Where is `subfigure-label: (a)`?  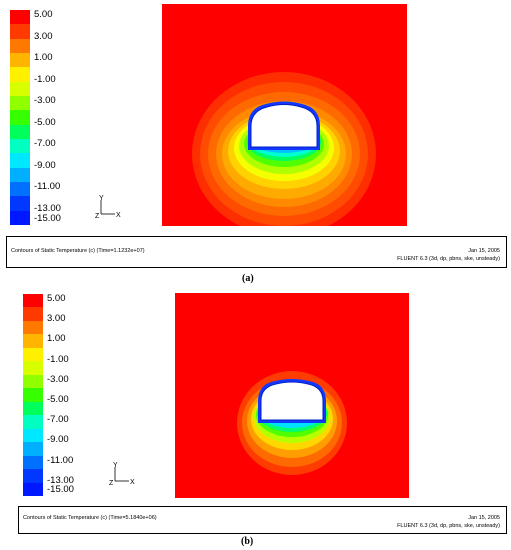 subfigure-label: (a) is located at coordinates (248, 278).